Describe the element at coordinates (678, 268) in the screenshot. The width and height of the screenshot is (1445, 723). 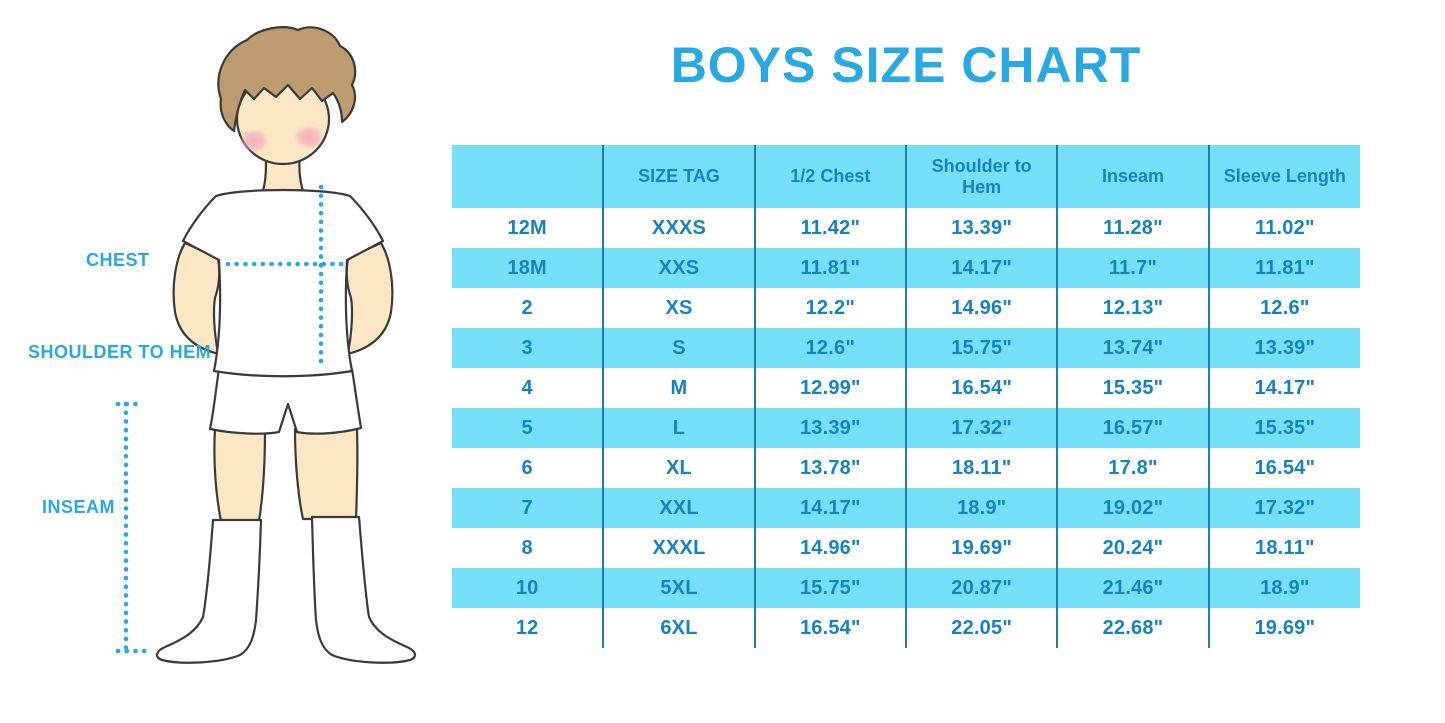
I see `value-cell: XXS` at that location.